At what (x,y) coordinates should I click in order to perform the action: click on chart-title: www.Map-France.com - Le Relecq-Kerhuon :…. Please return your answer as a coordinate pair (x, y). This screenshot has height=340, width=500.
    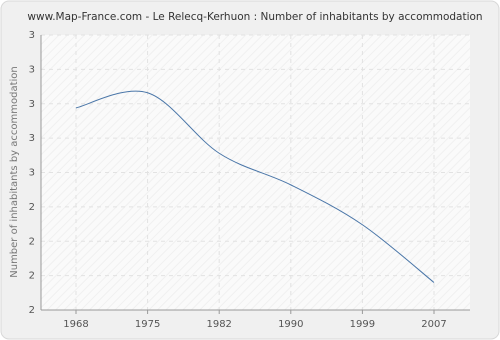
    Looking at the image, I should click on (254, 17).